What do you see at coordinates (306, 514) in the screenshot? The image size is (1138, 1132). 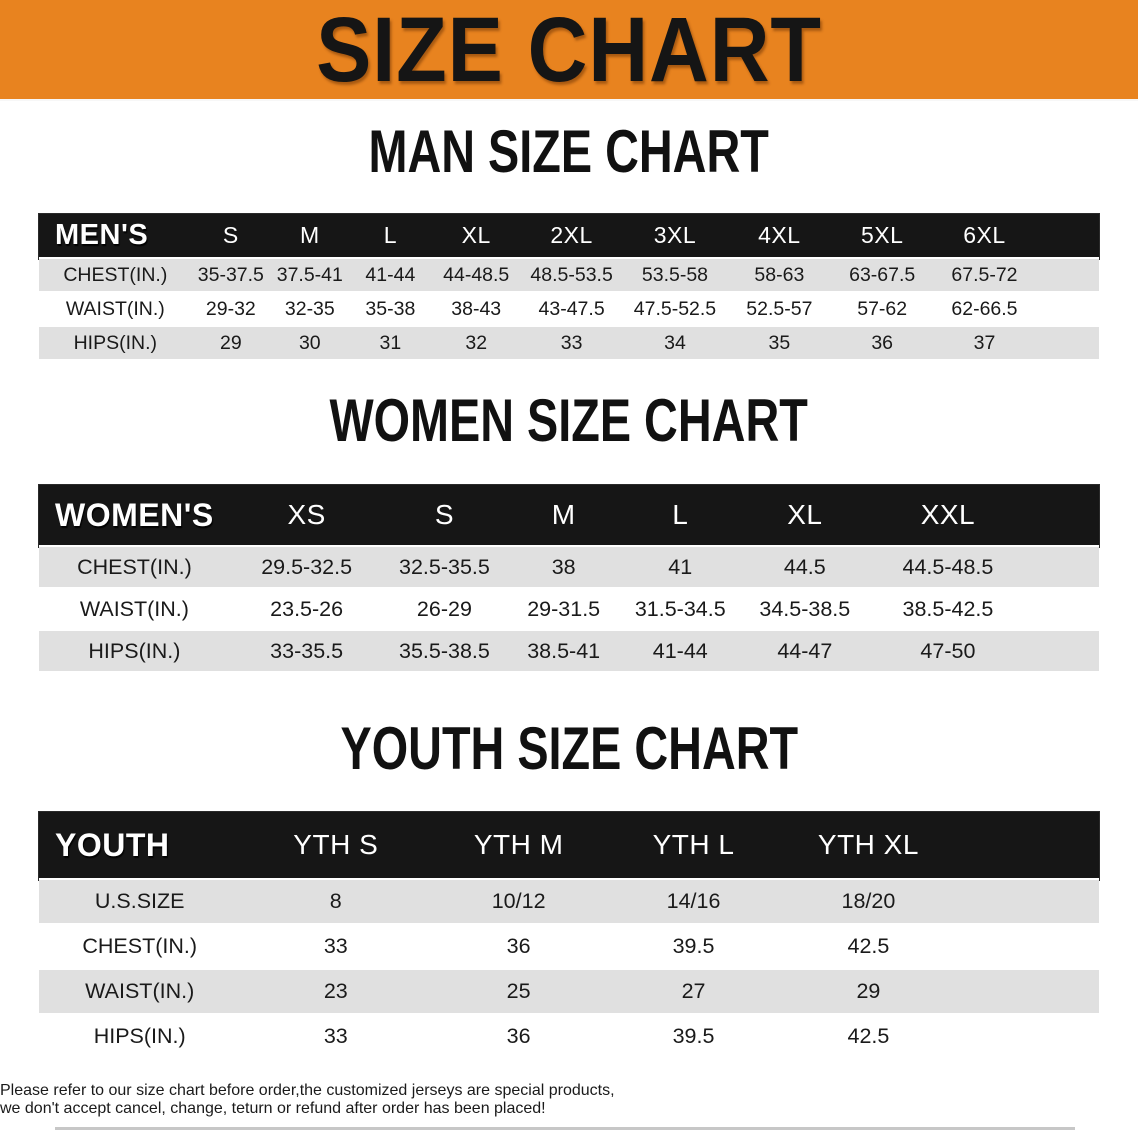 I see `size-column-header: XS` at bounding box center [306, 514].